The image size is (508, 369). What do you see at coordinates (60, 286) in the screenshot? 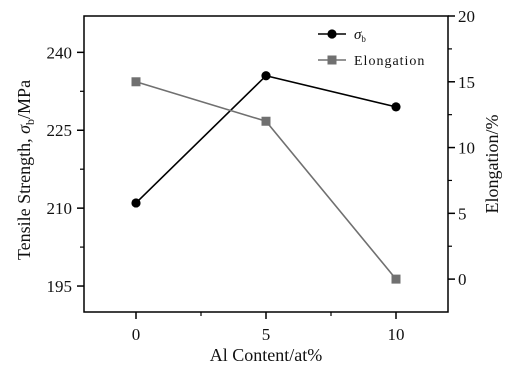
I see `y-left-tick-label: 195` at bounding box center [60, 286].